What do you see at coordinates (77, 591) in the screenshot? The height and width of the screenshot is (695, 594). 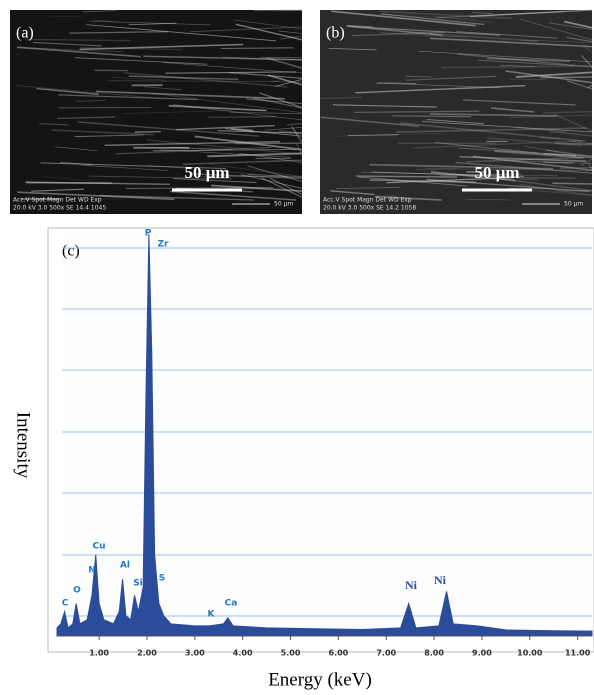 I see `peak-label: O` at bounding box center [77, 591].